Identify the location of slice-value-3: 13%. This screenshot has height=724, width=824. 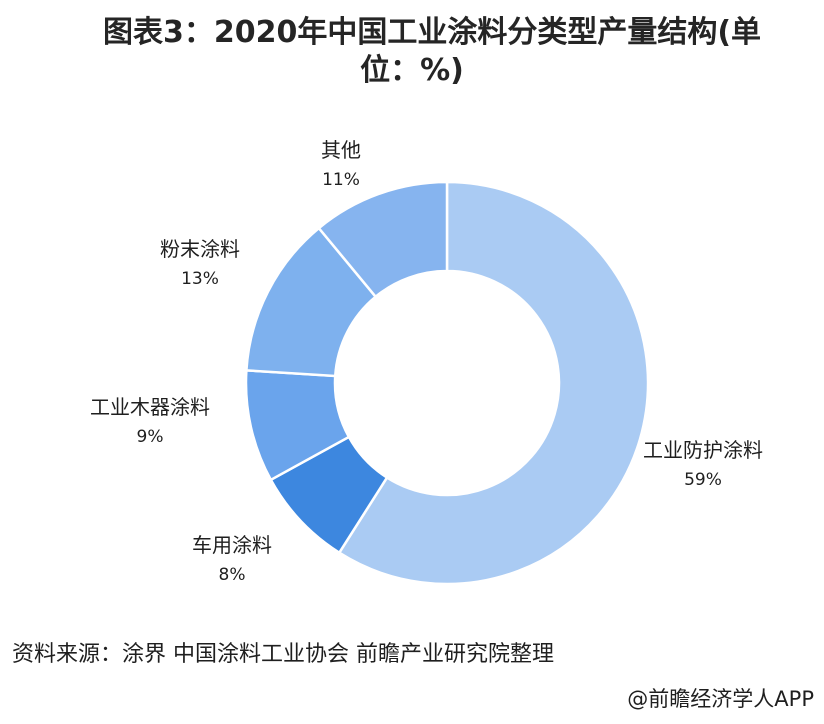
(200, 279).